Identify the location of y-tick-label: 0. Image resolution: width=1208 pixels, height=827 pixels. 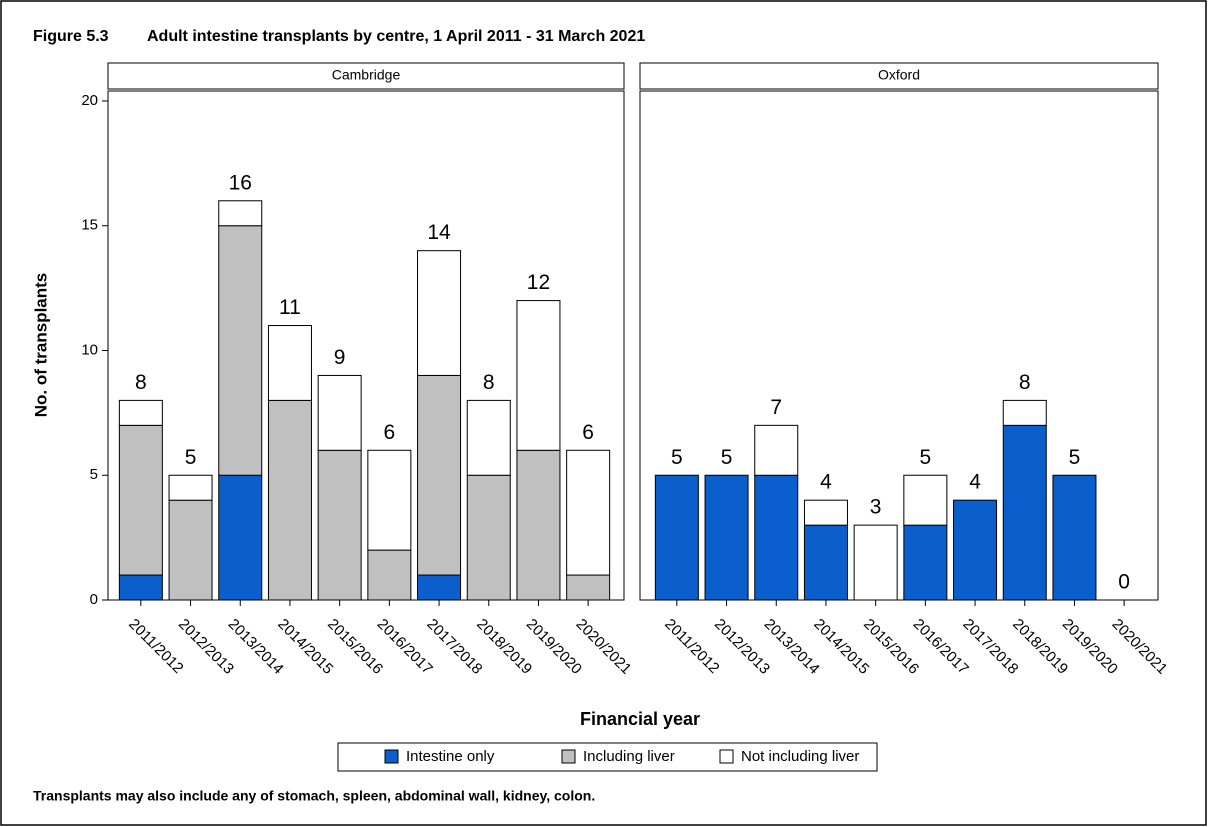
(94, 599).